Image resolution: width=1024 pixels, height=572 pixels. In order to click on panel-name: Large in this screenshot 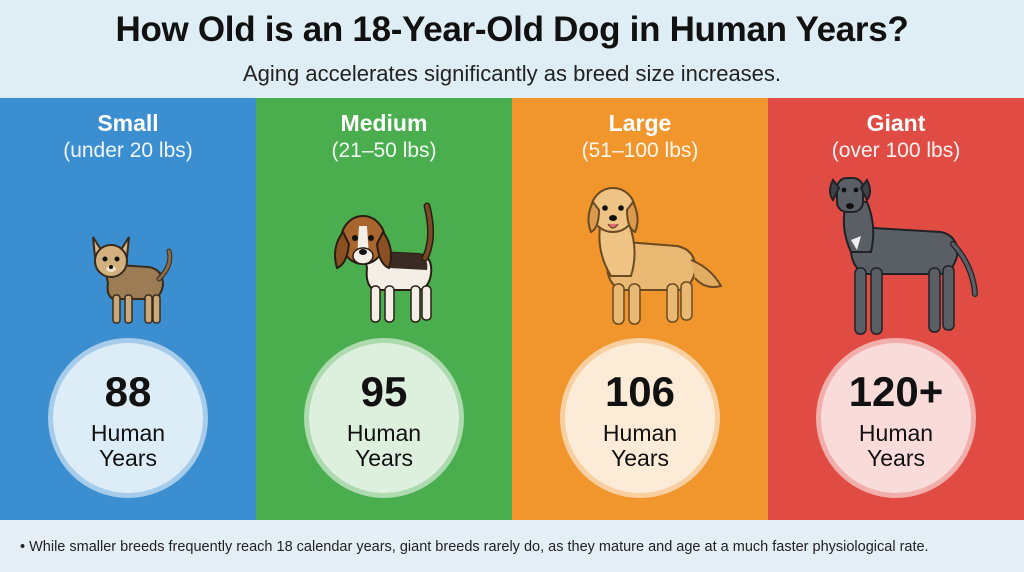, I will do `click(640, 123)`.